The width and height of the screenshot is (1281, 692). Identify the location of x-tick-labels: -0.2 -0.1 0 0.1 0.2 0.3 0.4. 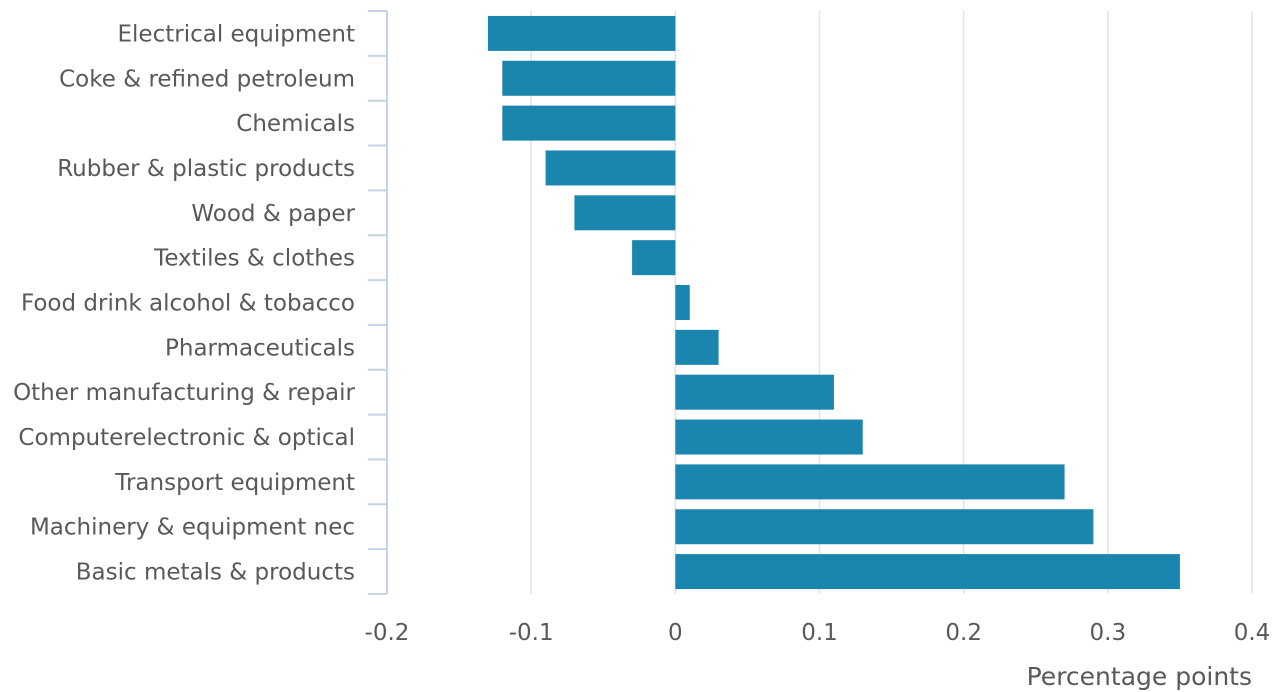
(818, 633).